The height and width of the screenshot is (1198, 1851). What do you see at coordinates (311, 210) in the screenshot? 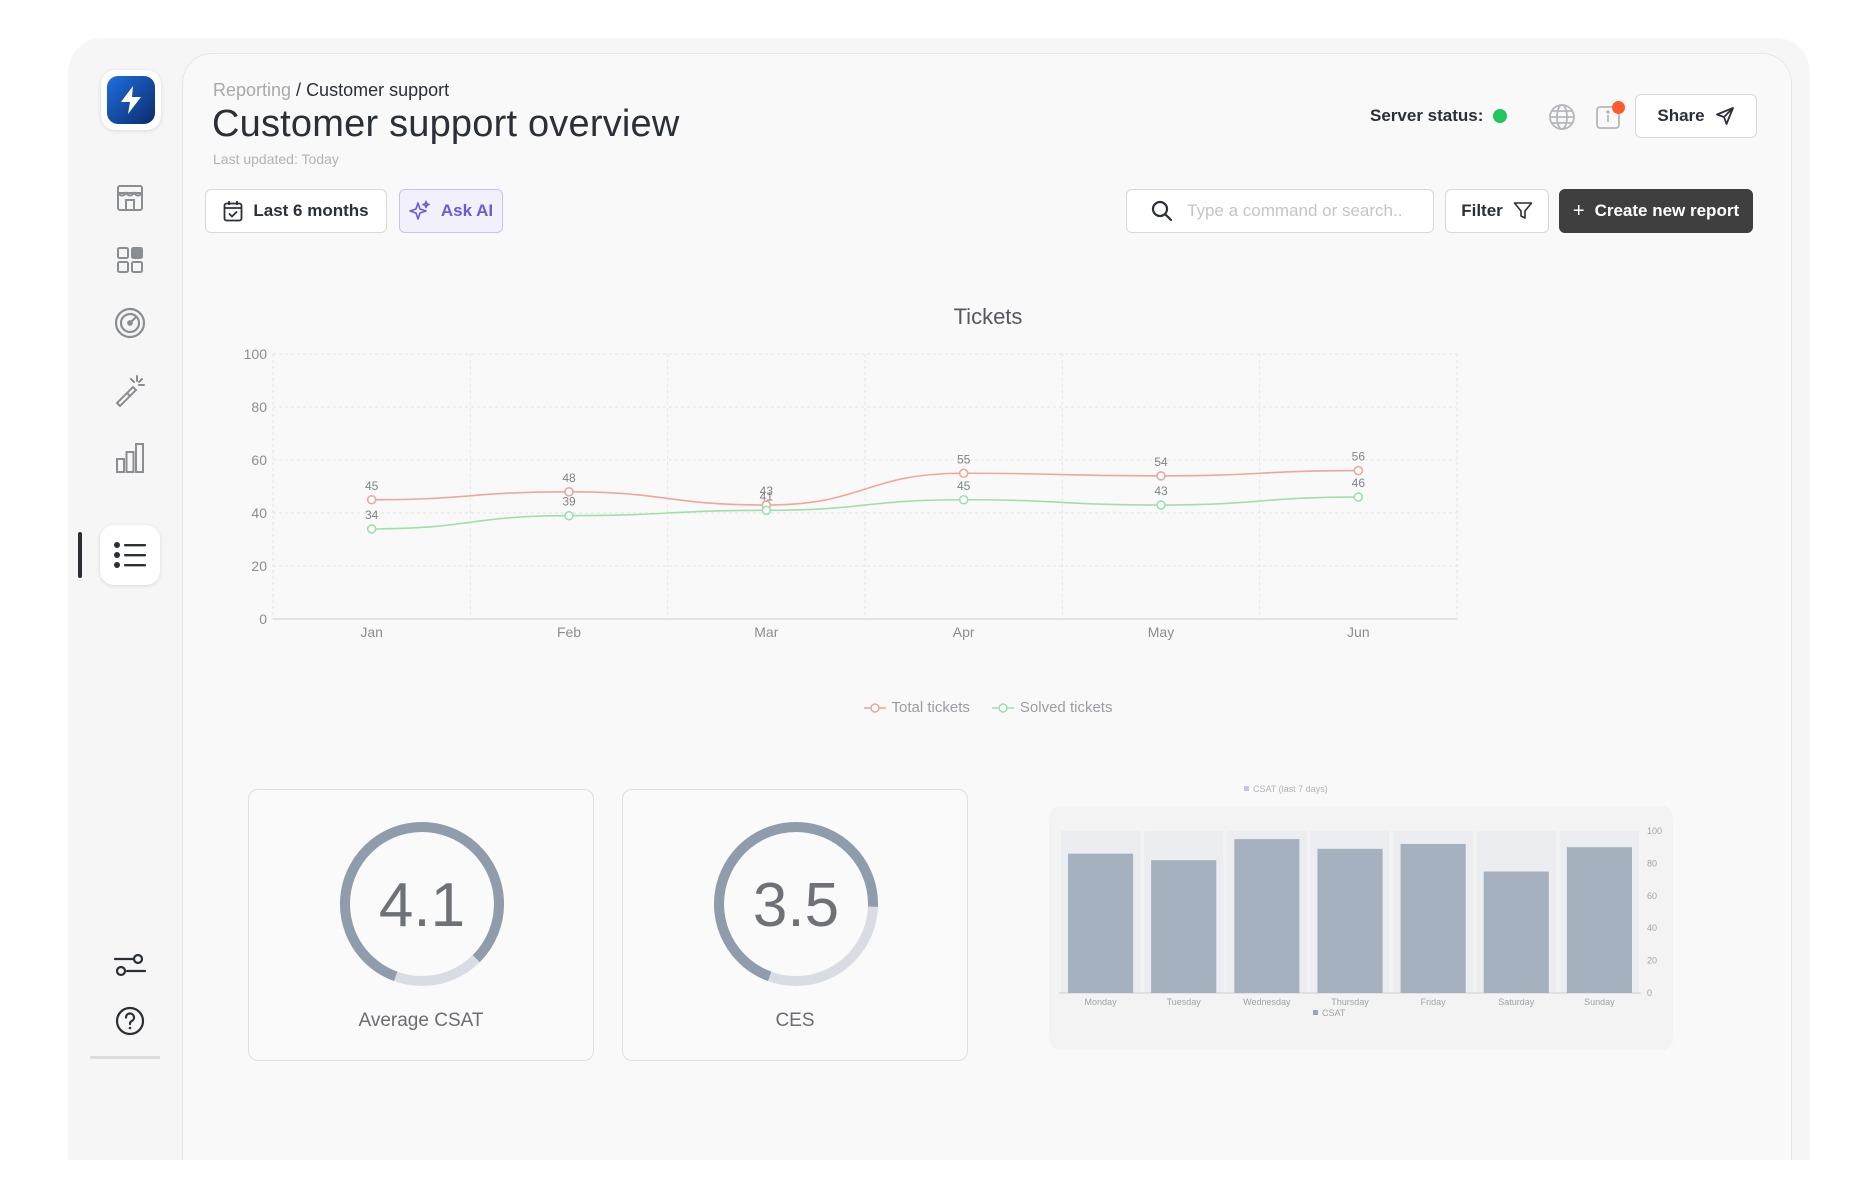
I see `date-range-label: Last 6 months` at bounding box center [311, 210].